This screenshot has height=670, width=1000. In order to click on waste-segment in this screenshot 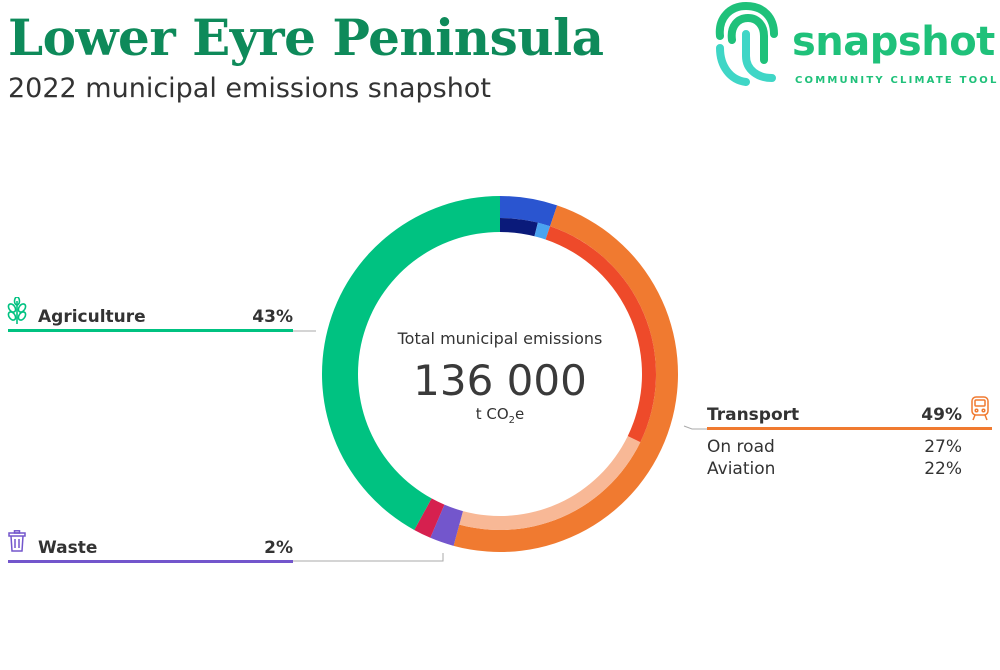, I will do `click(446, 525)`.